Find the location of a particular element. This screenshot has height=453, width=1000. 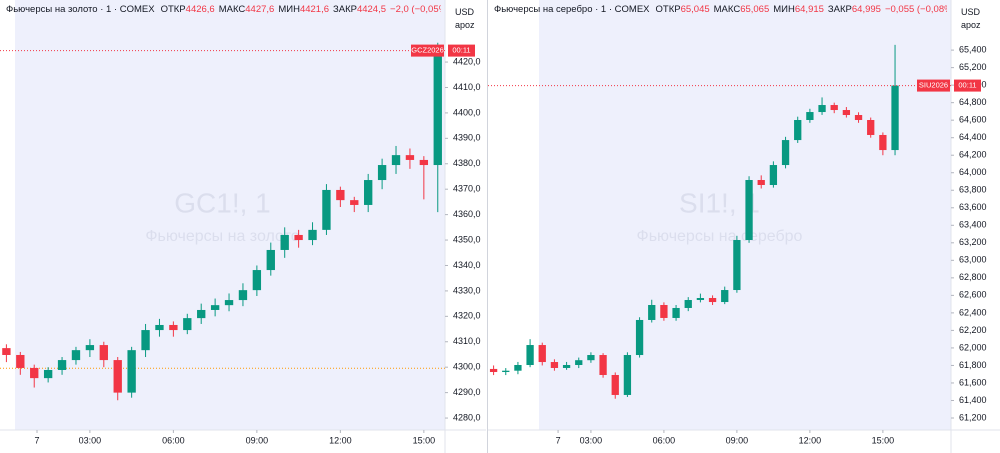

y-tick-label: 63,200 is located at coordinates (973, 242).